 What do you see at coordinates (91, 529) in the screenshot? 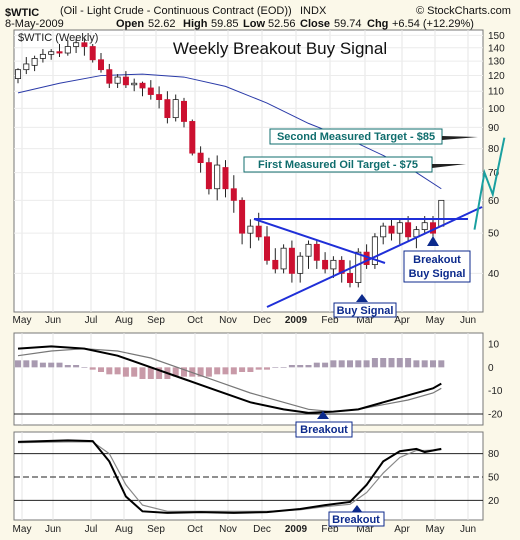
I see `stochastic-x-tick-label: Jul` at bounding box center [91, 529].